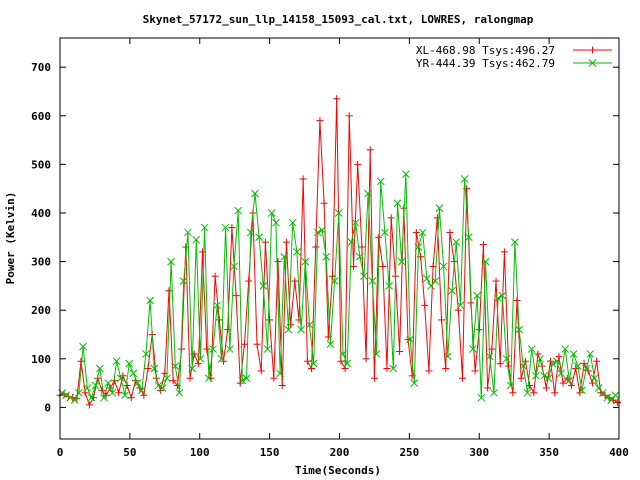 The image size is (640, 480). I want to click on x-tick-label: 300, so click(479, 452).